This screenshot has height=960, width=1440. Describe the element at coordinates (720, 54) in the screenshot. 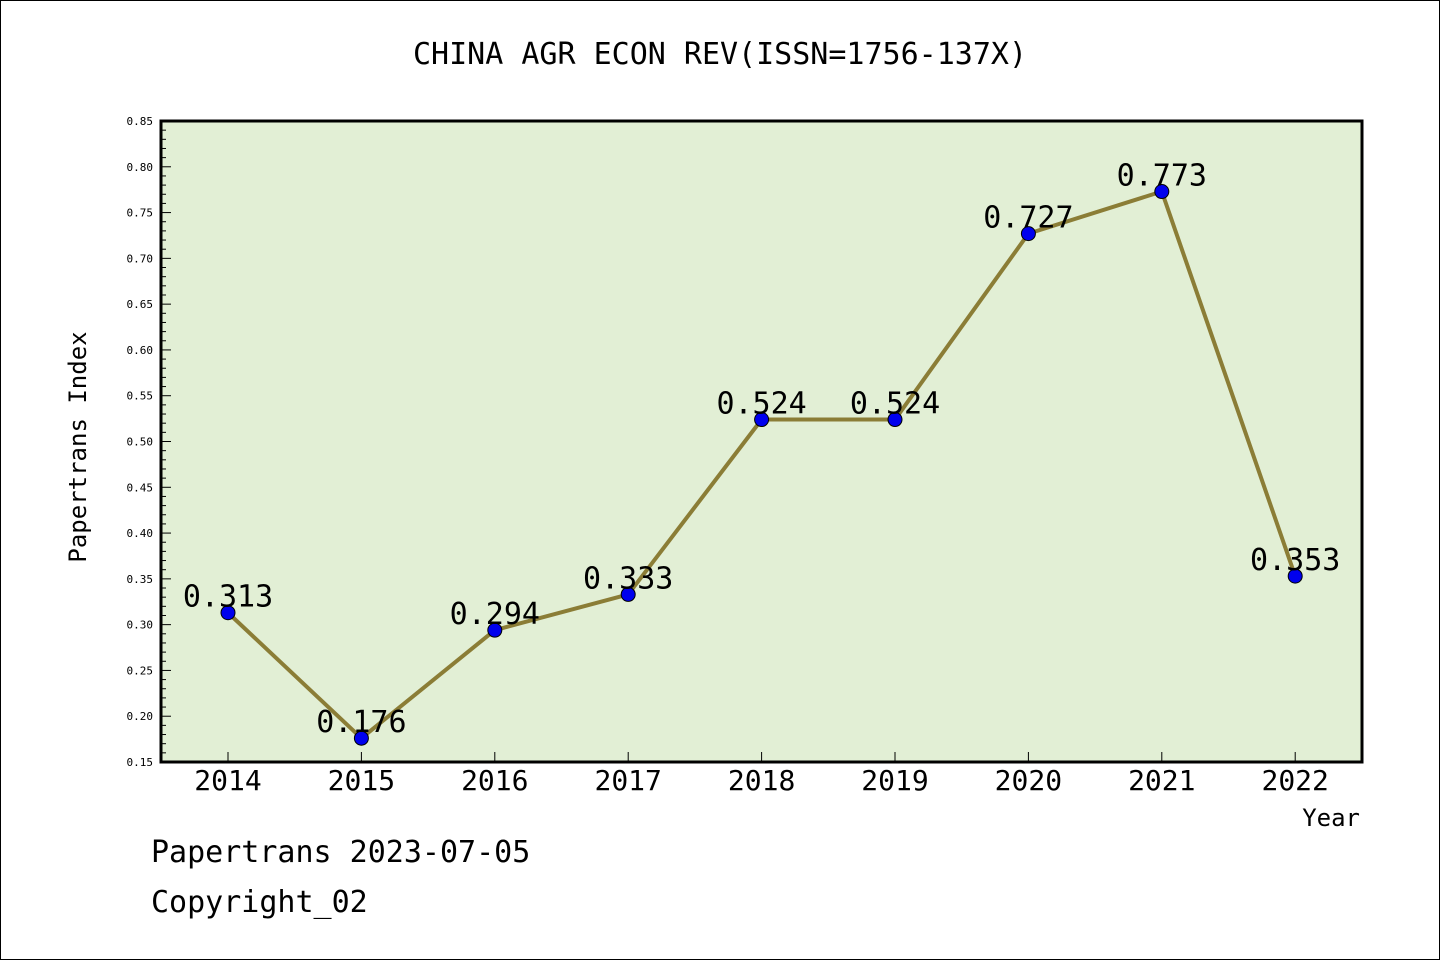

I see `chart-title: CHINA AGR ECON REV(ISSN=1756-137X)` at that location.